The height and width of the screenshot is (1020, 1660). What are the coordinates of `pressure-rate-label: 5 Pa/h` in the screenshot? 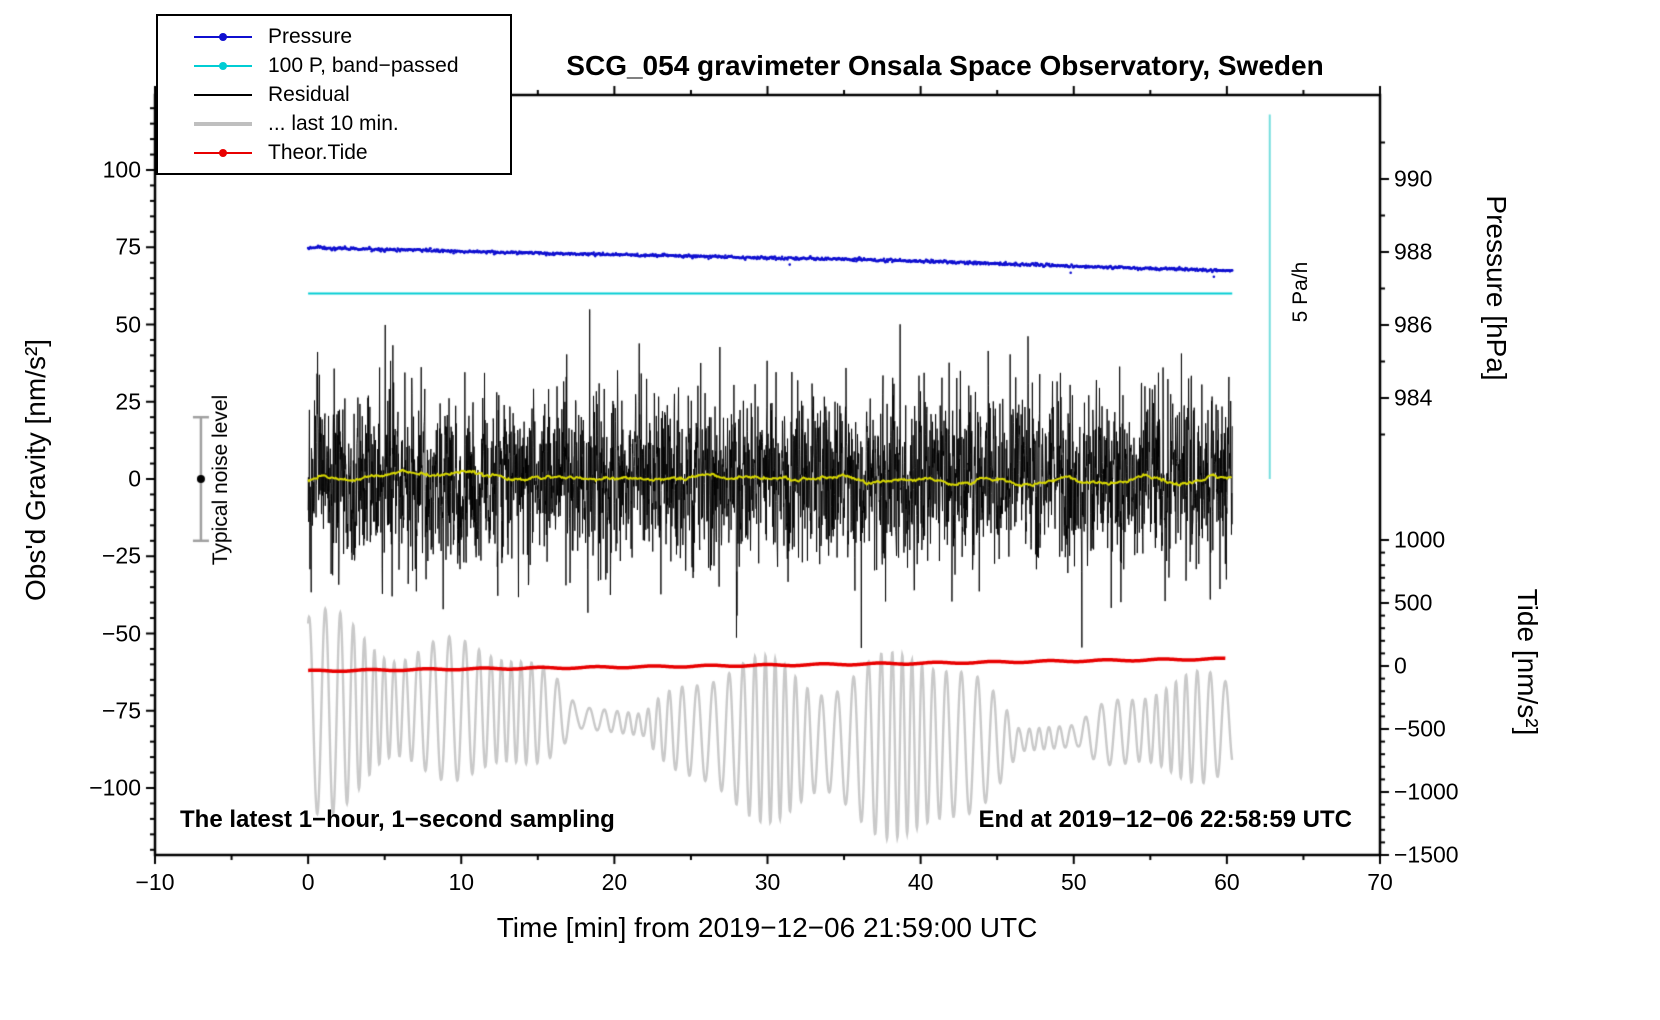 It's located at (1300, 292).